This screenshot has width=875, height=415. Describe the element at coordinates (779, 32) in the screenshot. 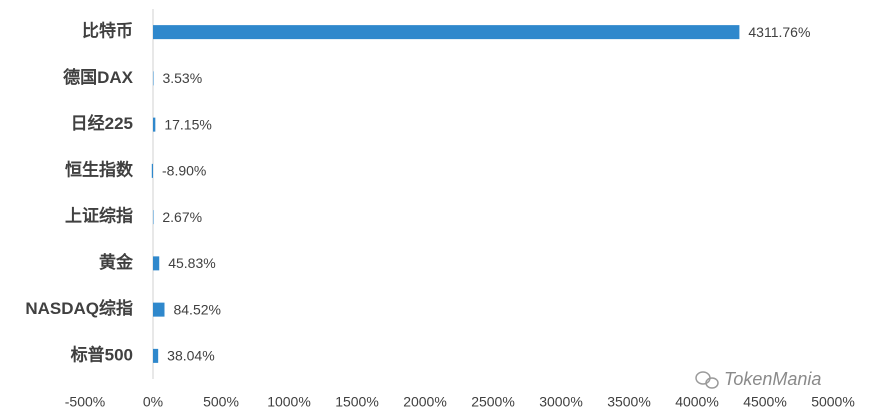

I see `value-label: 4311.76%` at that location.